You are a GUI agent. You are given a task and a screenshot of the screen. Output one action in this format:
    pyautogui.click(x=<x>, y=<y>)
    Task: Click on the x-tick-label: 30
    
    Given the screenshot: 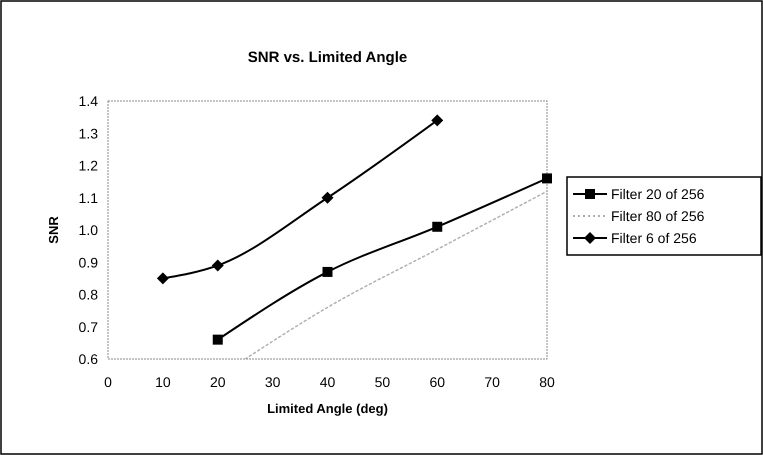 What is the action you would take?
    pyautogui.click(x=272, y=382)
    